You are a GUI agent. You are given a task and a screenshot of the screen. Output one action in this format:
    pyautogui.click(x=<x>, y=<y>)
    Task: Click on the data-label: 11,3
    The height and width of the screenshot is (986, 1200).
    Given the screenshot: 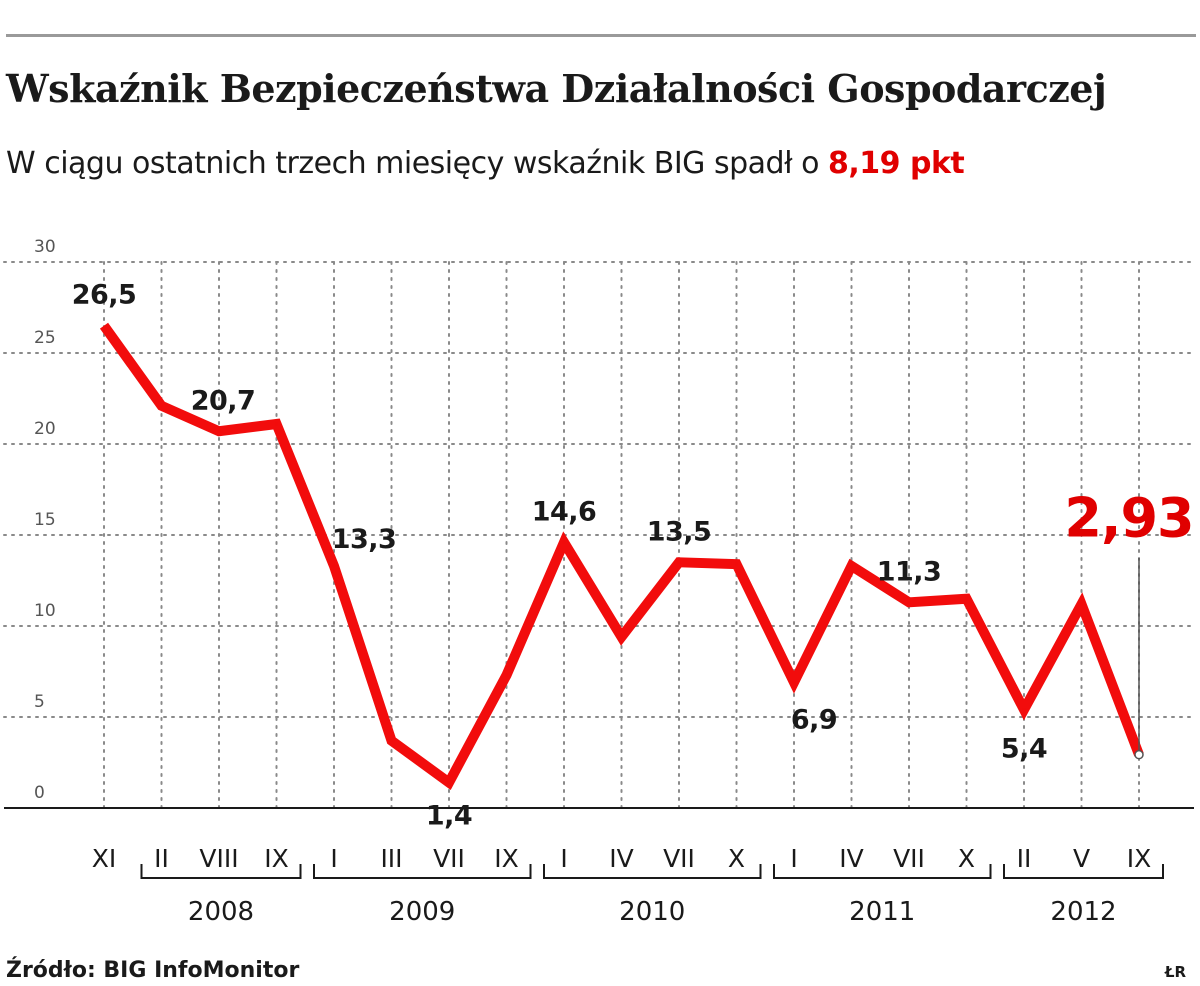 What is the action you would take?
    pyautogui.click(x=909, y=571)
    